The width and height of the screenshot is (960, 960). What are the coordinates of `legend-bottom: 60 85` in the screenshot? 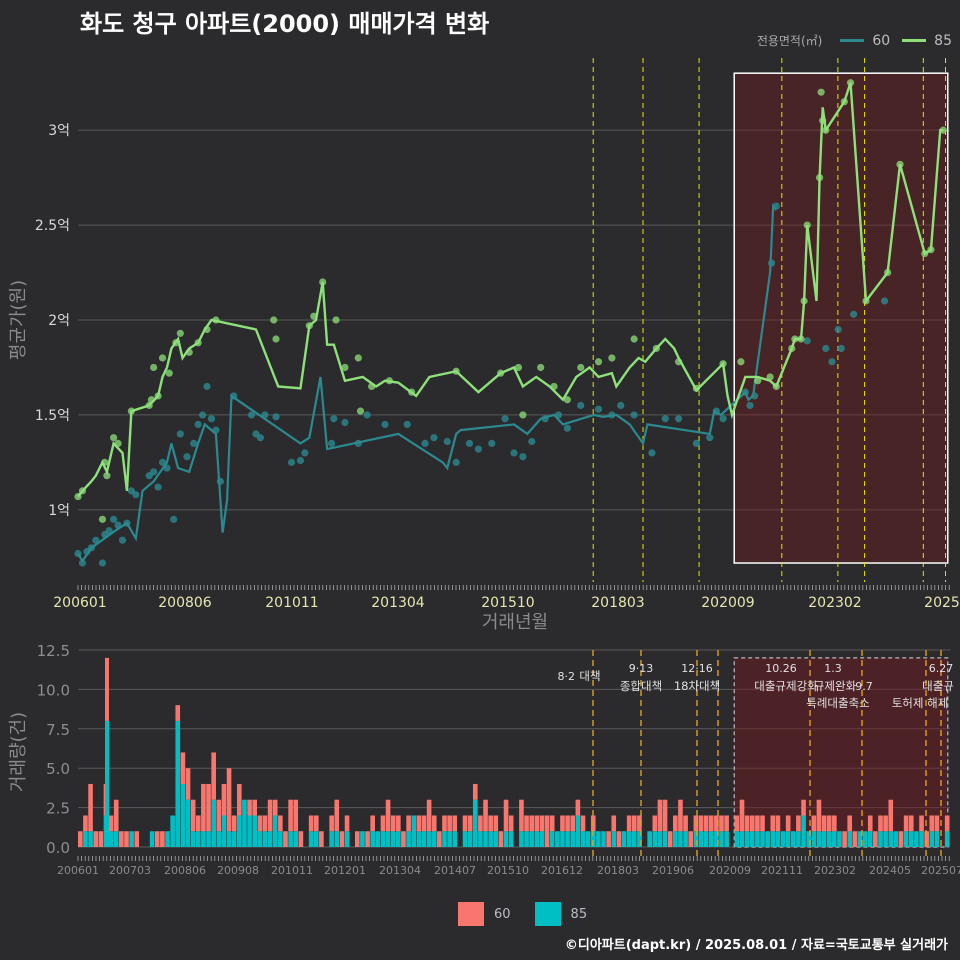 It's located at (529, 914).